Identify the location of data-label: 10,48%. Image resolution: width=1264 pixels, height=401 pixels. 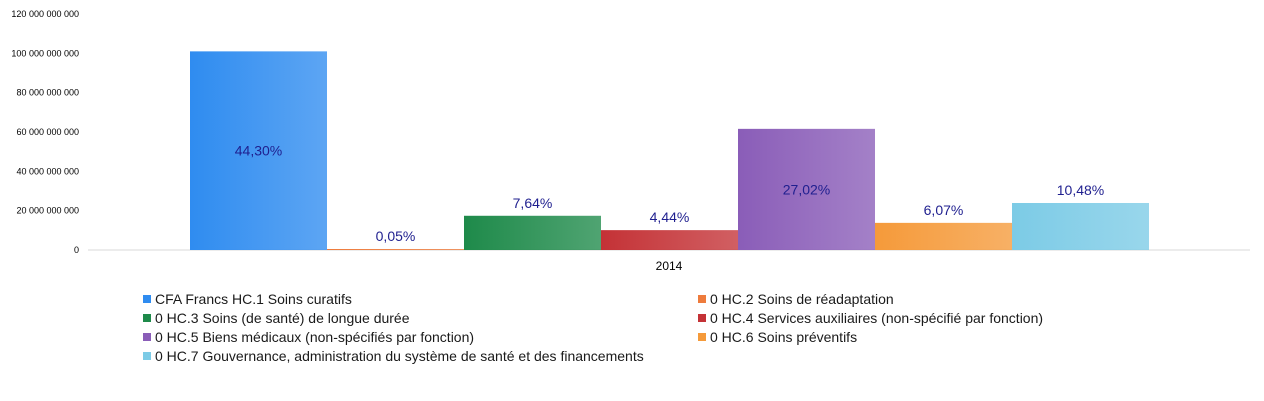
(1080, 190).